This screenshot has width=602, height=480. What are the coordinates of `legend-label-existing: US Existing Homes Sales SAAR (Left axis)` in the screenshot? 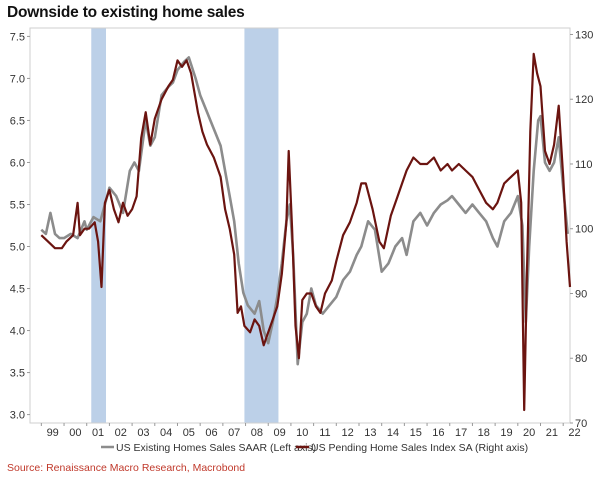 It's located at (216, 448).